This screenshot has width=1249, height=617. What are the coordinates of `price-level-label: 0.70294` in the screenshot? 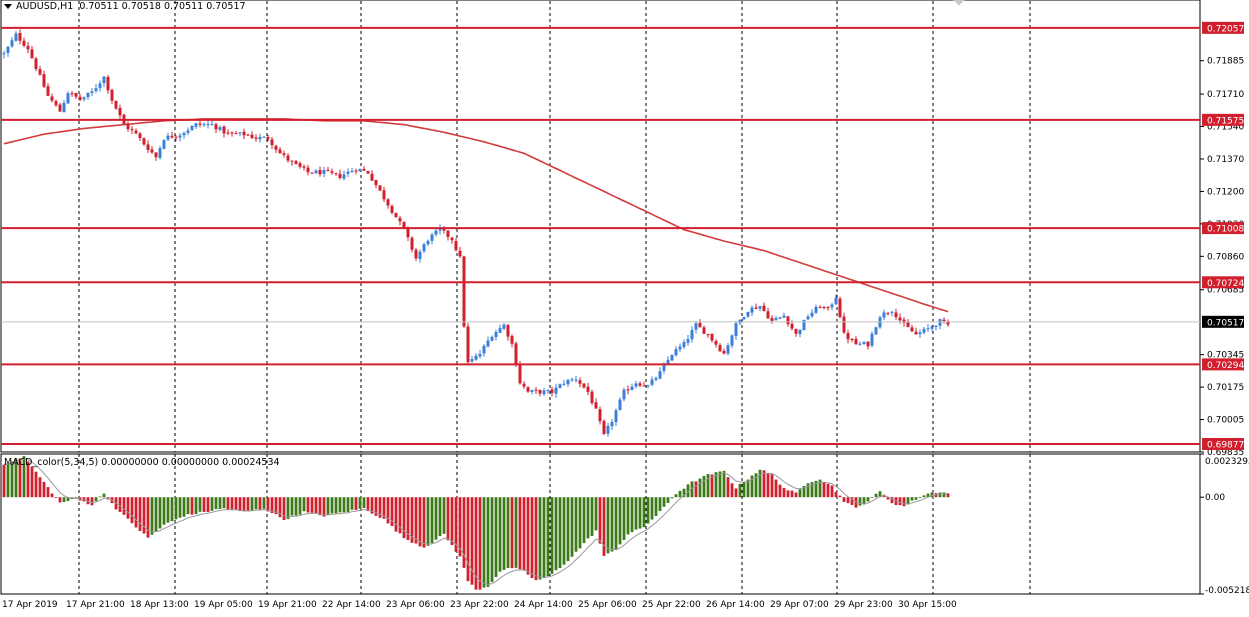 It's located at (1225, 366).